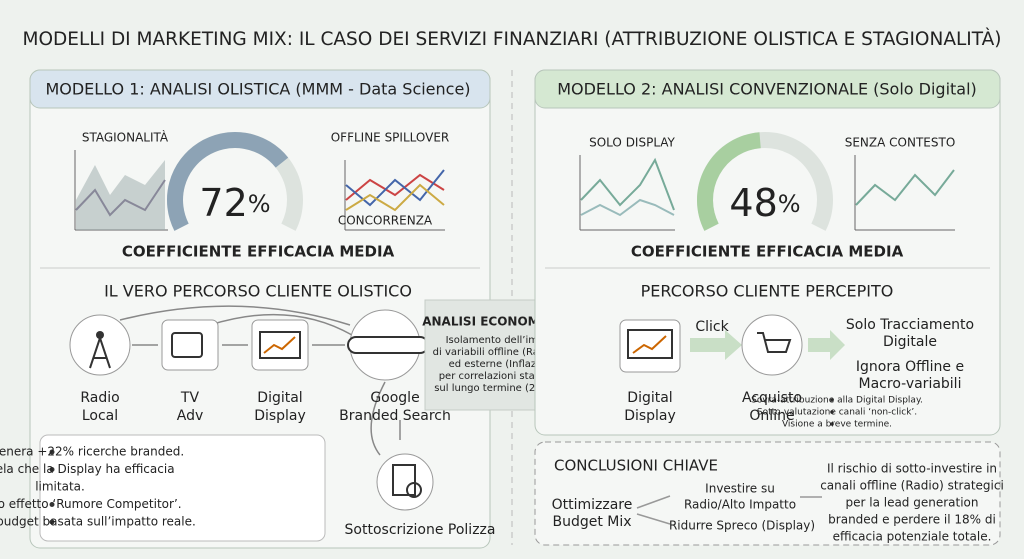 The width and height of the screenshot is (1024, 559). What do you see at coordinates (591, 522) in the screenshot?
I see `start-node: Budget Mix` at bounding box center [591, 522].